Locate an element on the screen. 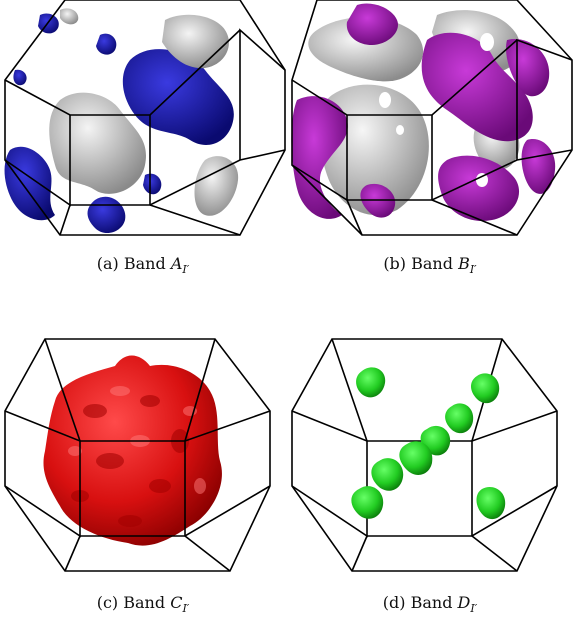 Image resolution: width=573 pixels, height=622 pixels. caption-b: (b) Band BI′ is located at coordinates (430, 265).